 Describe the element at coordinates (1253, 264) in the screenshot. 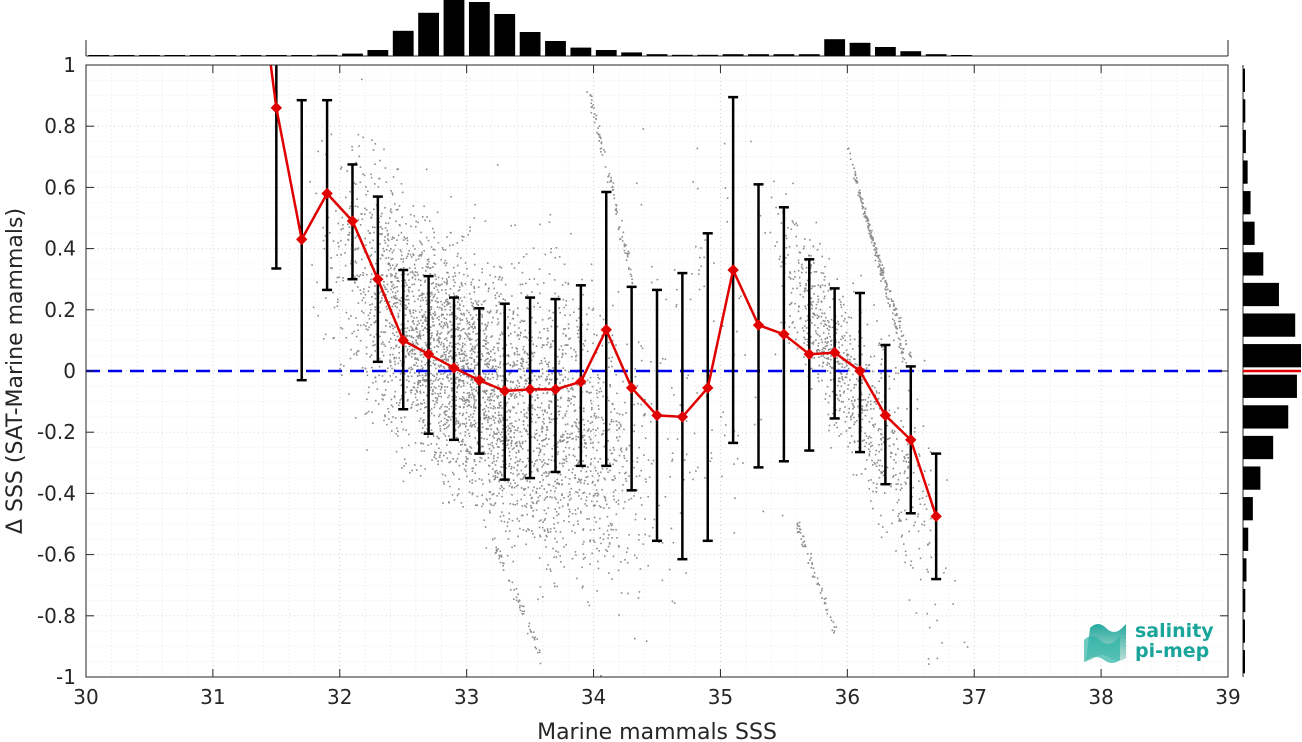

I see `right-histogram-bar` at that location.